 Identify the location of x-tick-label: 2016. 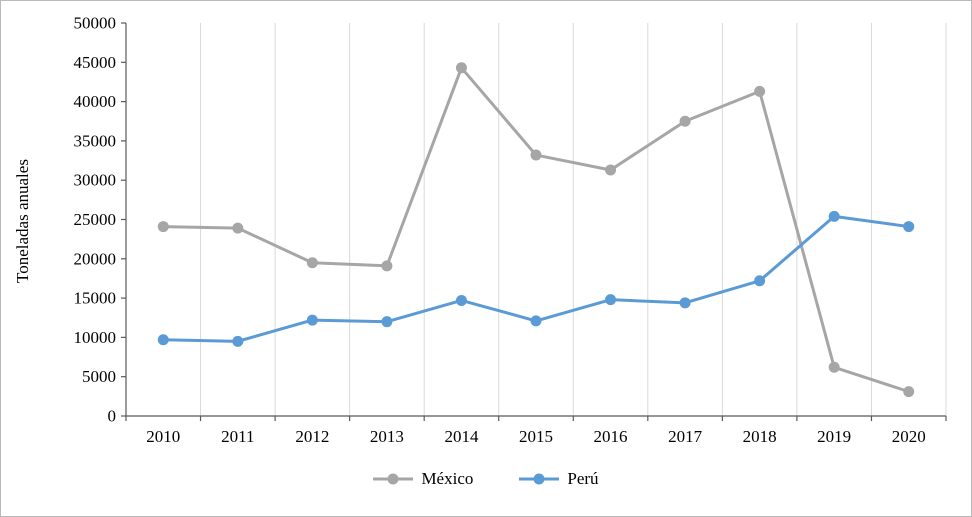
(611, 436).